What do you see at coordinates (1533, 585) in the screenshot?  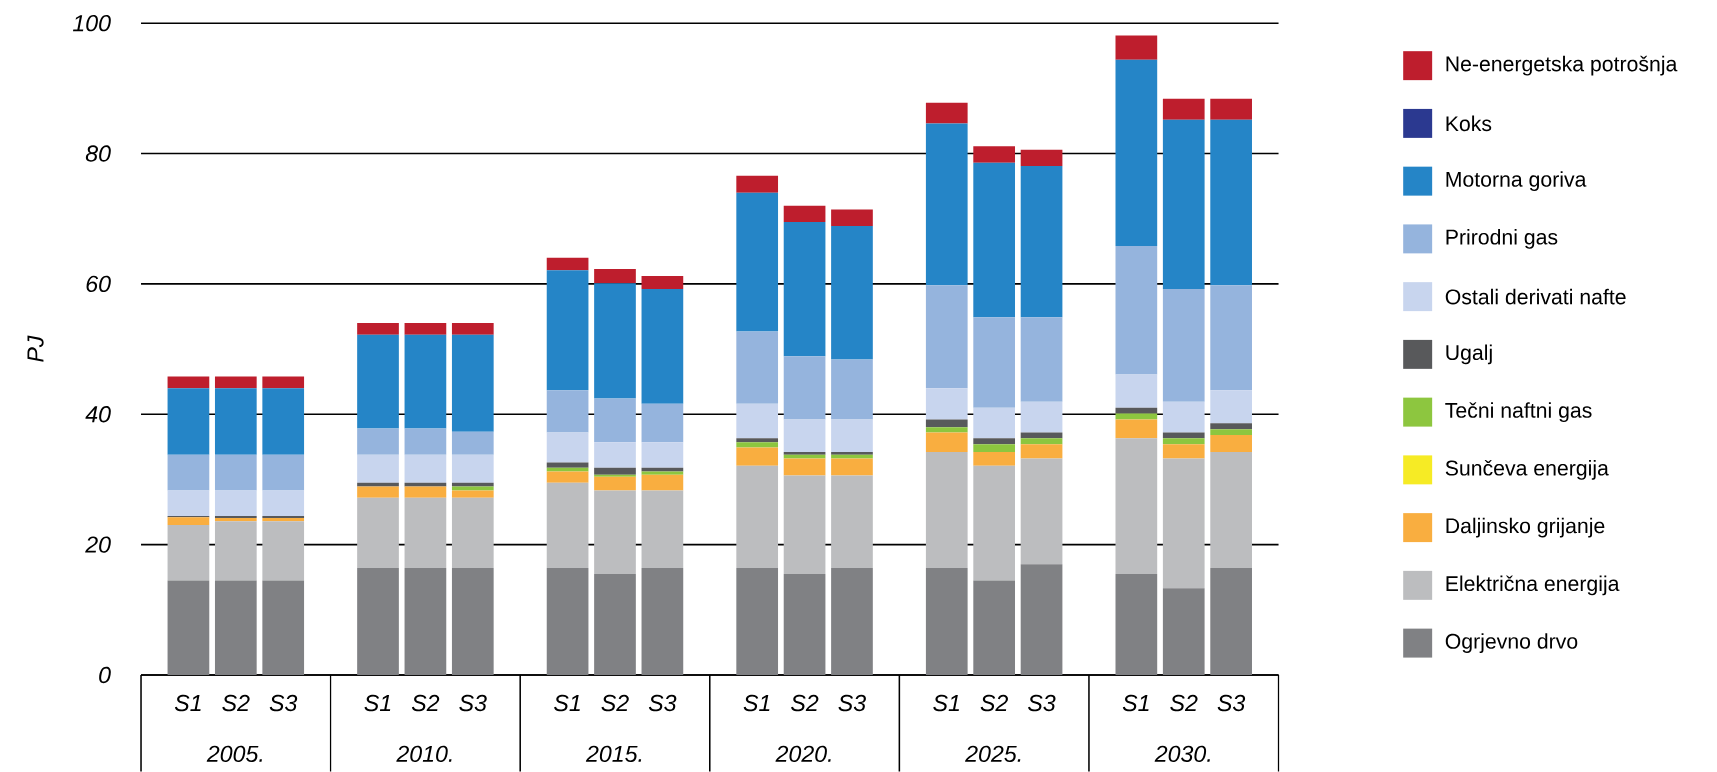 I see `legend-label: Električna energija` at bounding box center [1533, 585].